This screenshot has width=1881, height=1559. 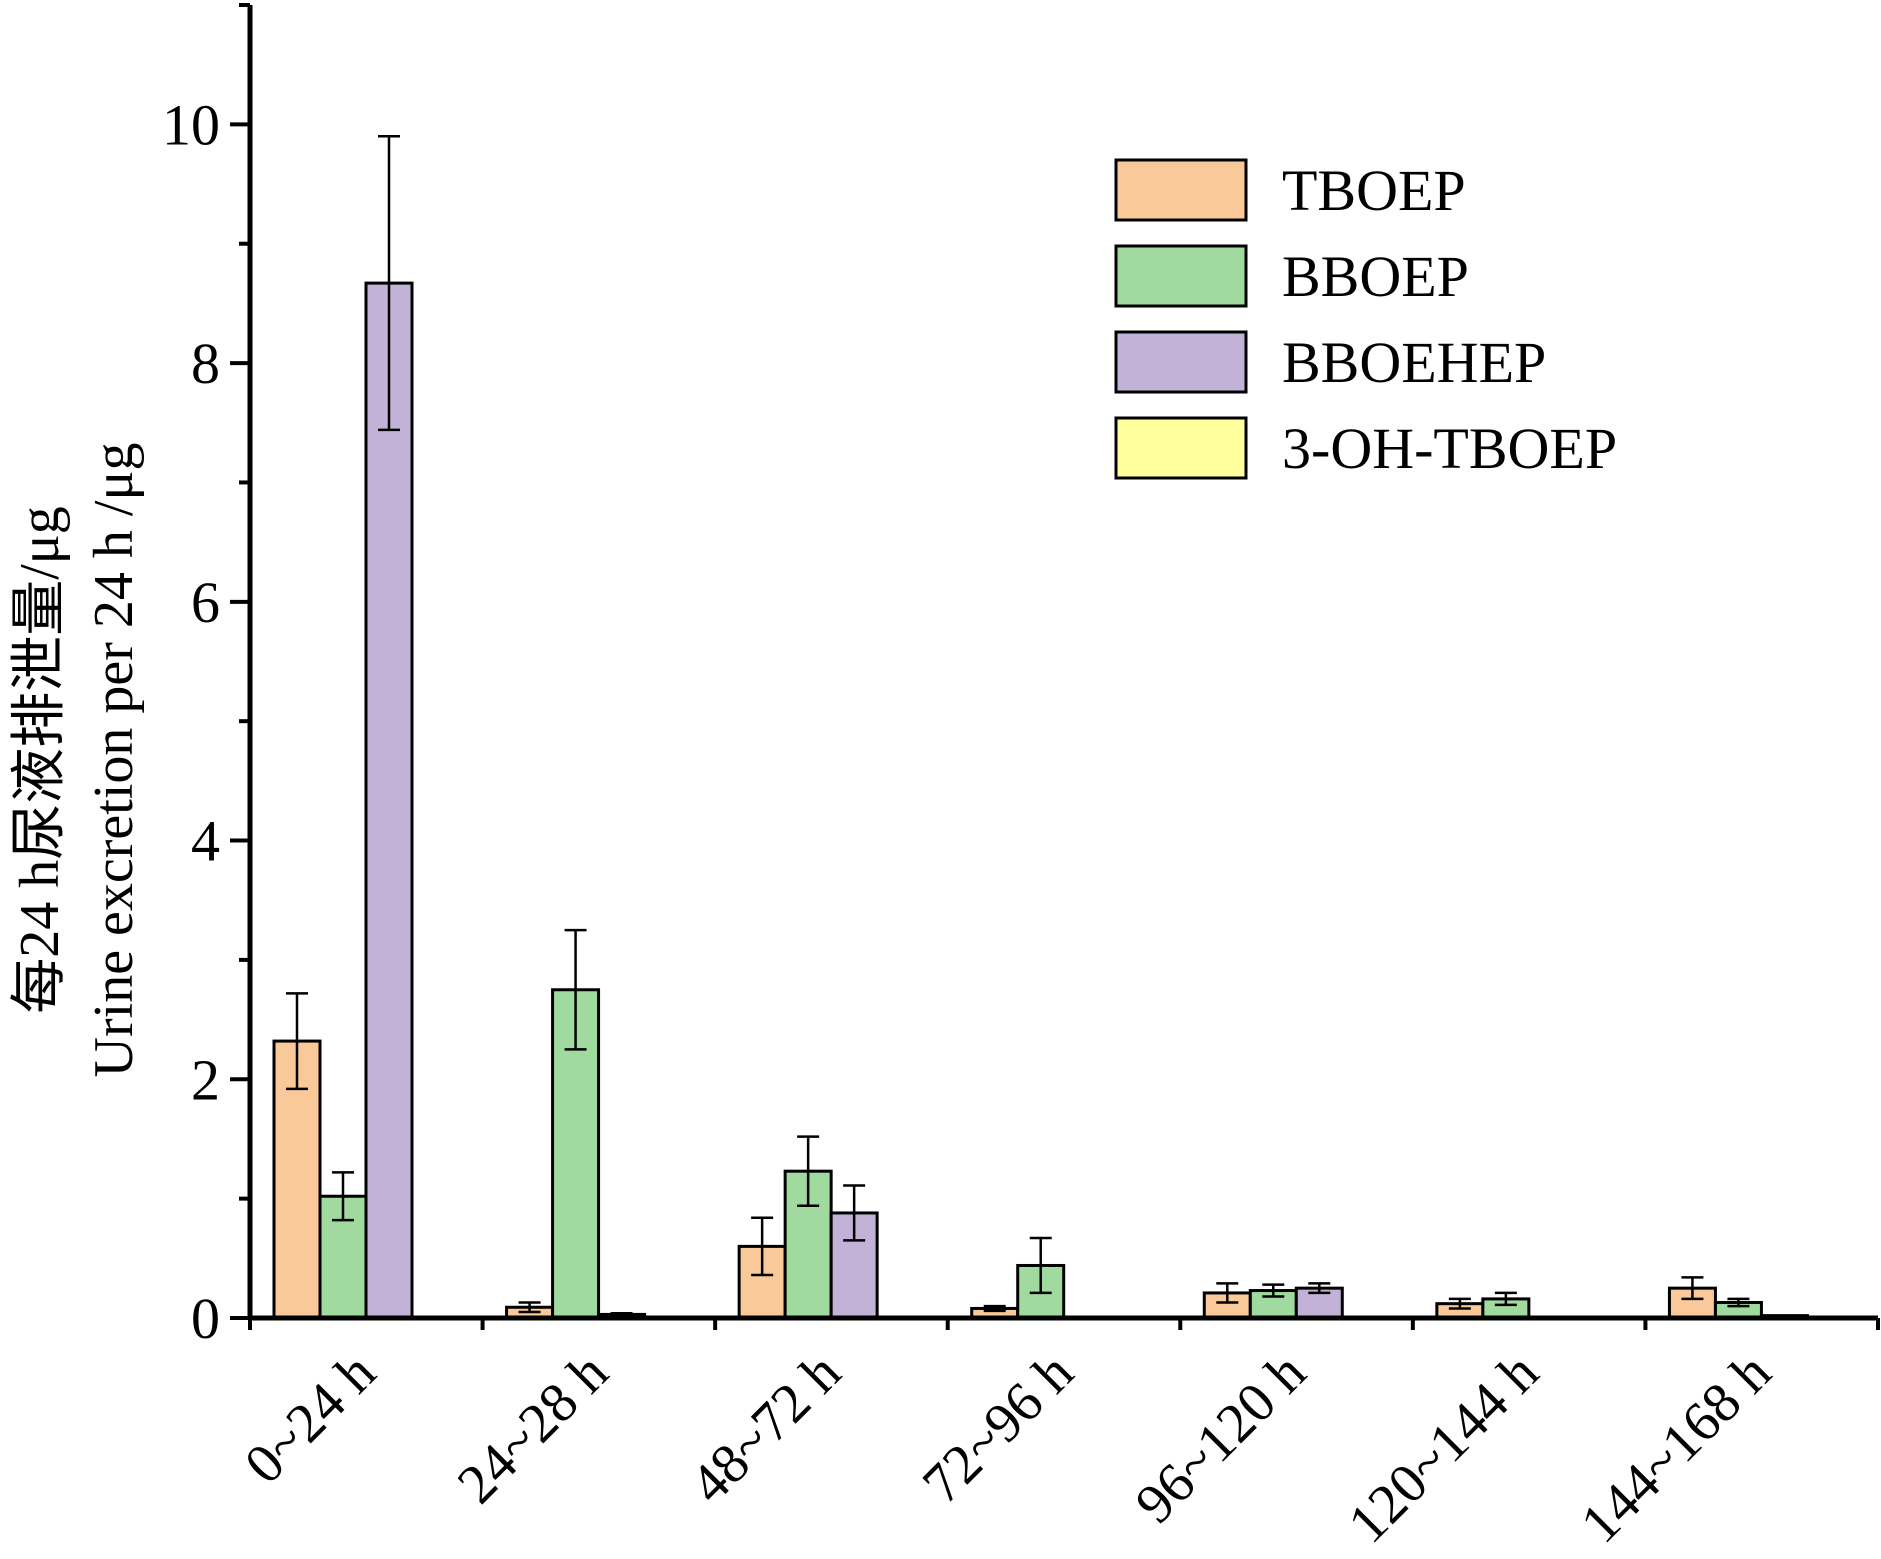 I want to click on error-bar-tboep-96-120-h, so click(x=1227, y=1293).